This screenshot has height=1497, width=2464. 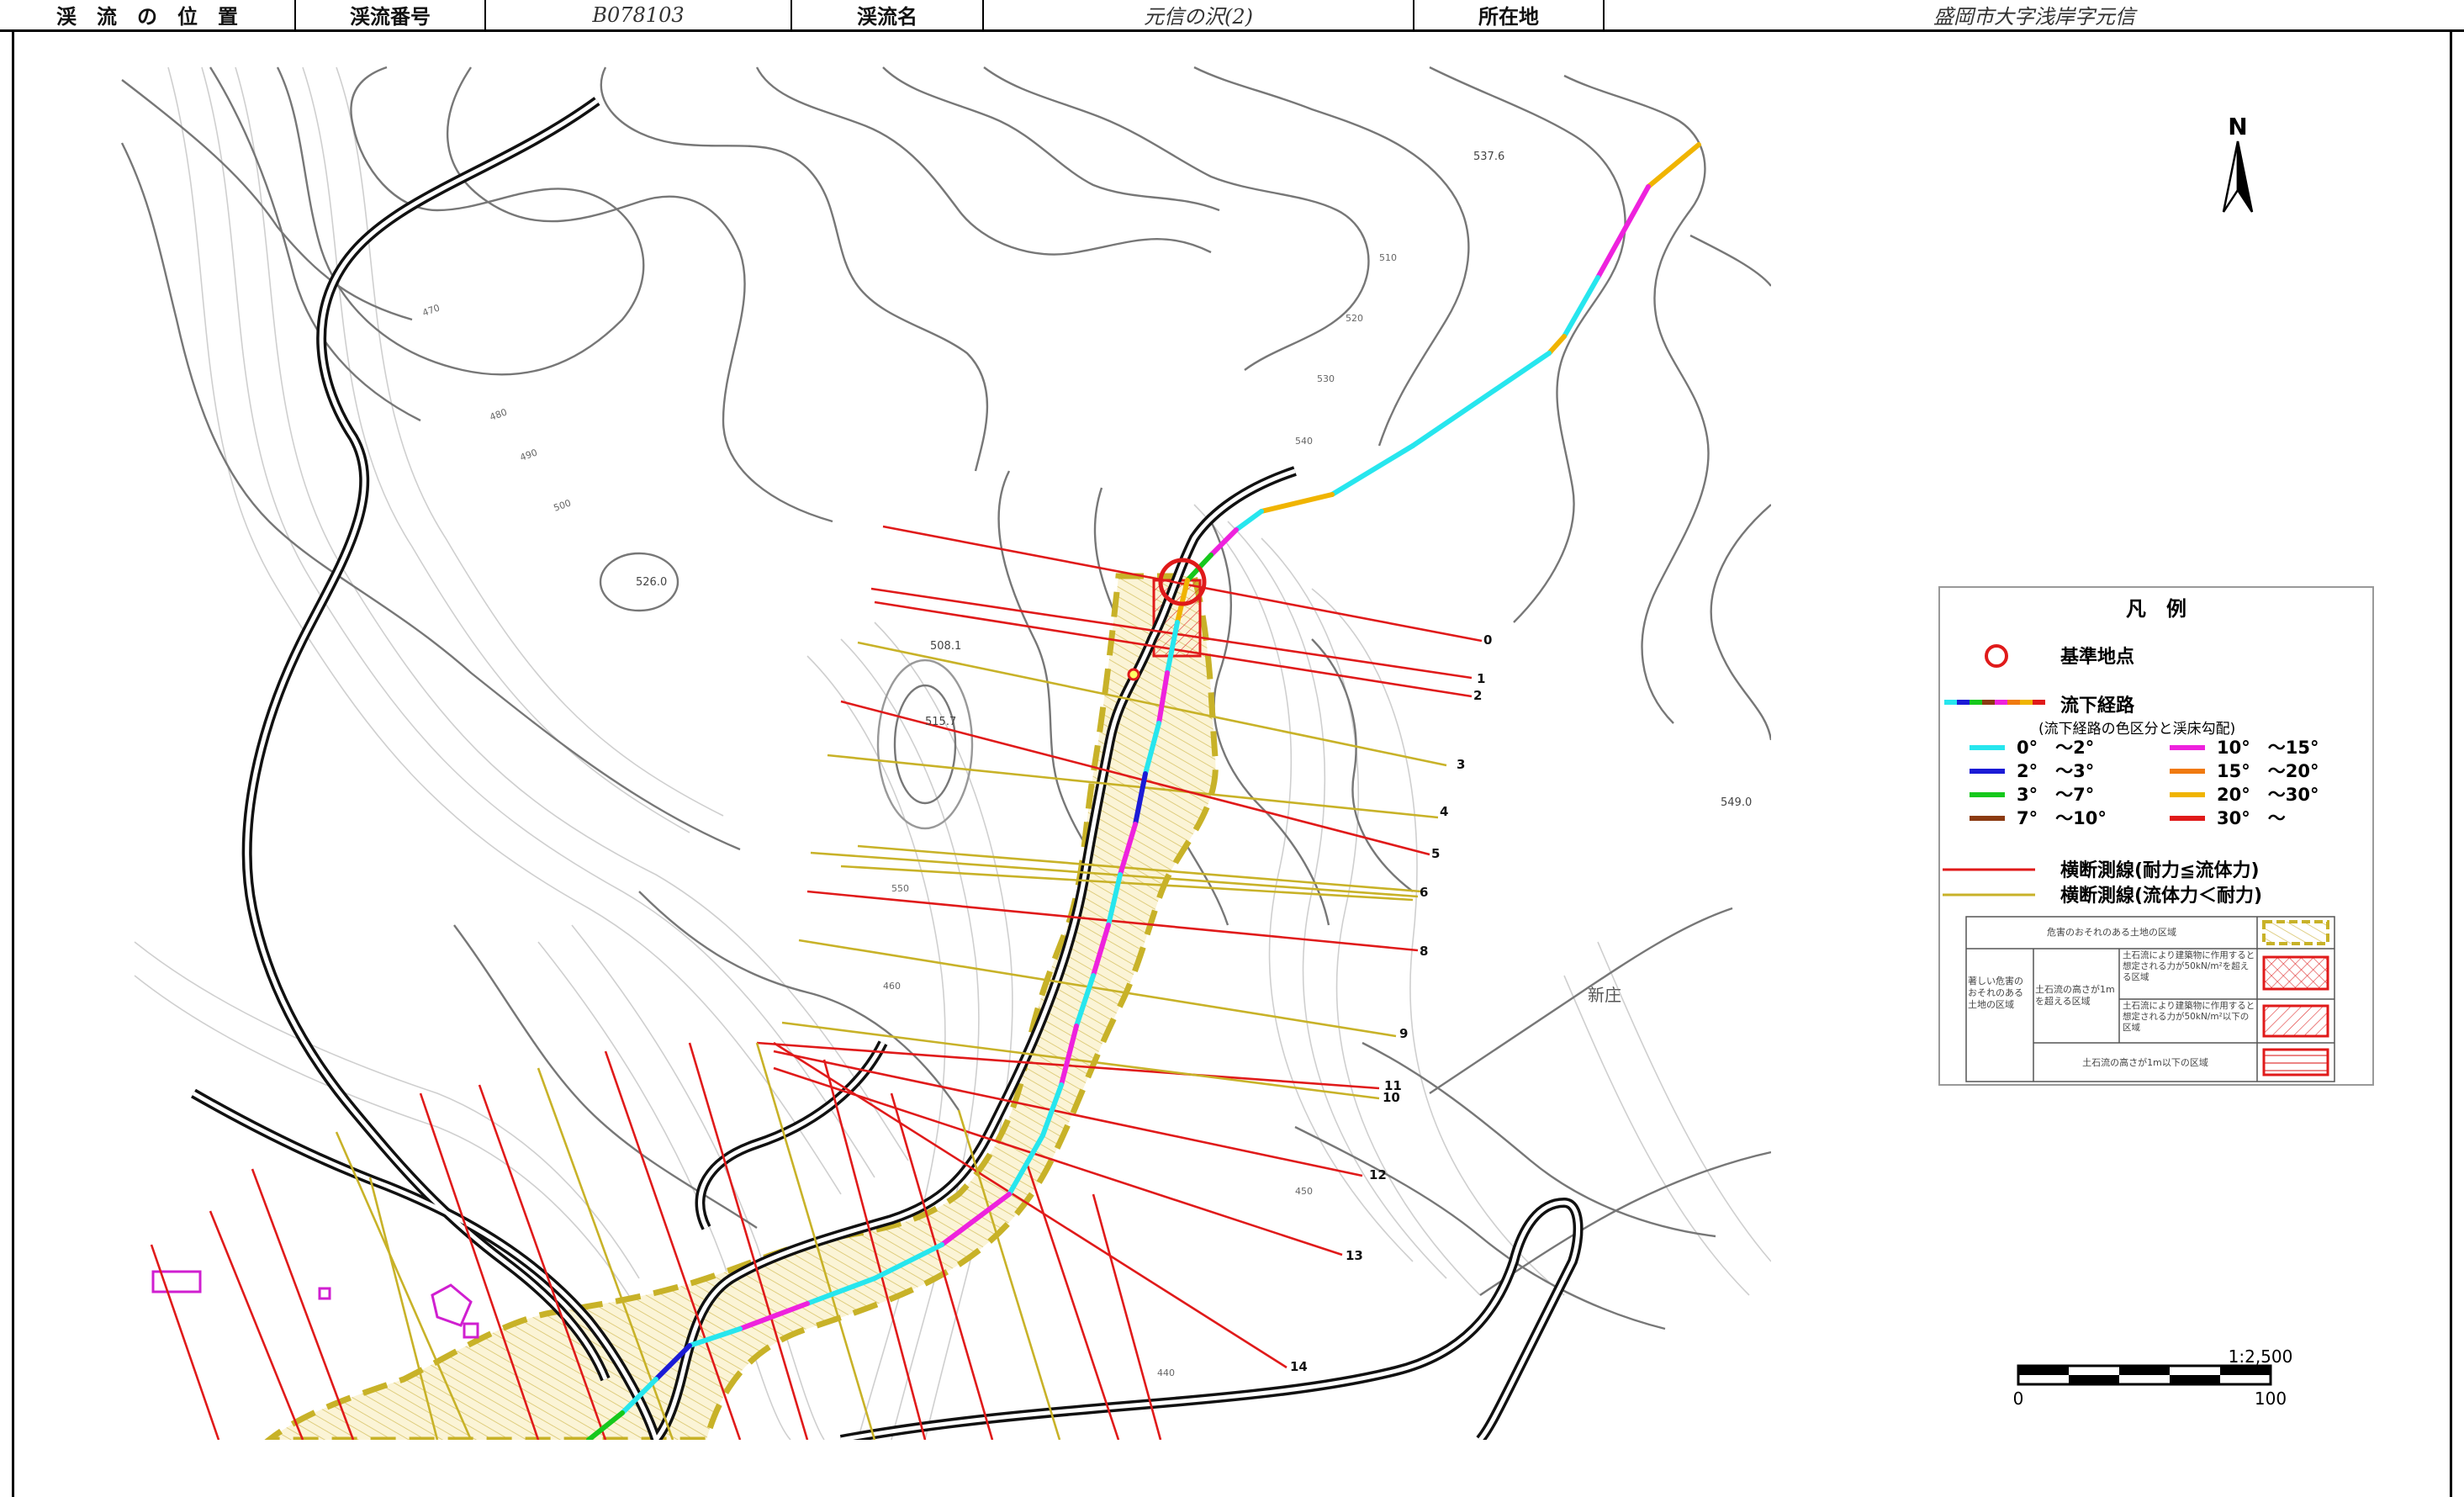 What do you see at coordinates (1604, 995) in the screenshot?
I see `place-name-label: 新庄` at bounding box center [1604, 995].